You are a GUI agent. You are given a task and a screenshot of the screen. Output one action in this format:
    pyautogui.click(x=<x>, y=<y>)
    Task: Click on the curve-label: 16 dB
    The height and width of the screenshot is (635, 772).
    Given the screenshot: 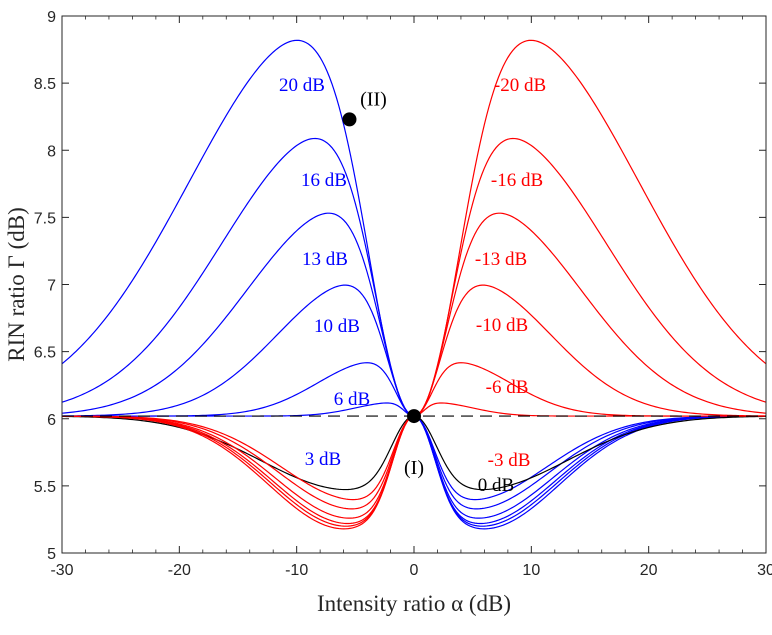 What is the action you would take?
    pyautogui.click(x=324, y=180)
    